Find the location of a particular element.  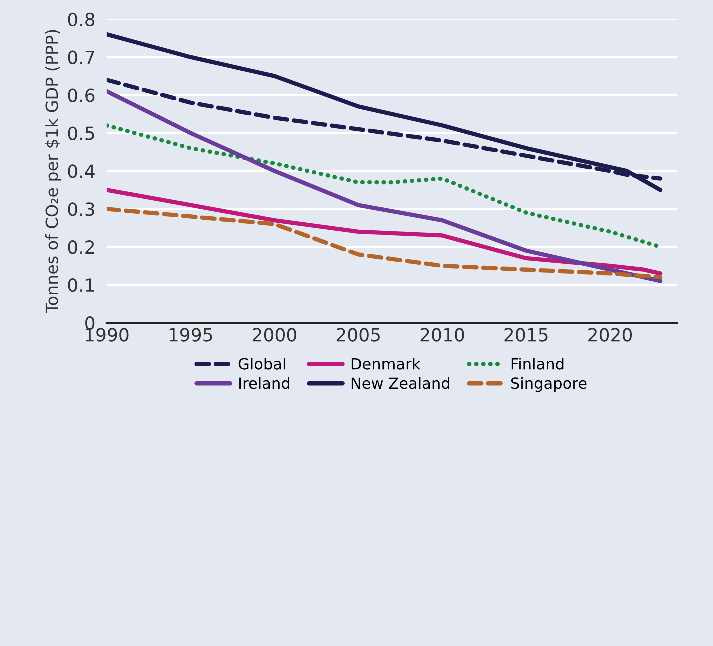

x-tick-label: 2000 is located at coordinates (274, 335).